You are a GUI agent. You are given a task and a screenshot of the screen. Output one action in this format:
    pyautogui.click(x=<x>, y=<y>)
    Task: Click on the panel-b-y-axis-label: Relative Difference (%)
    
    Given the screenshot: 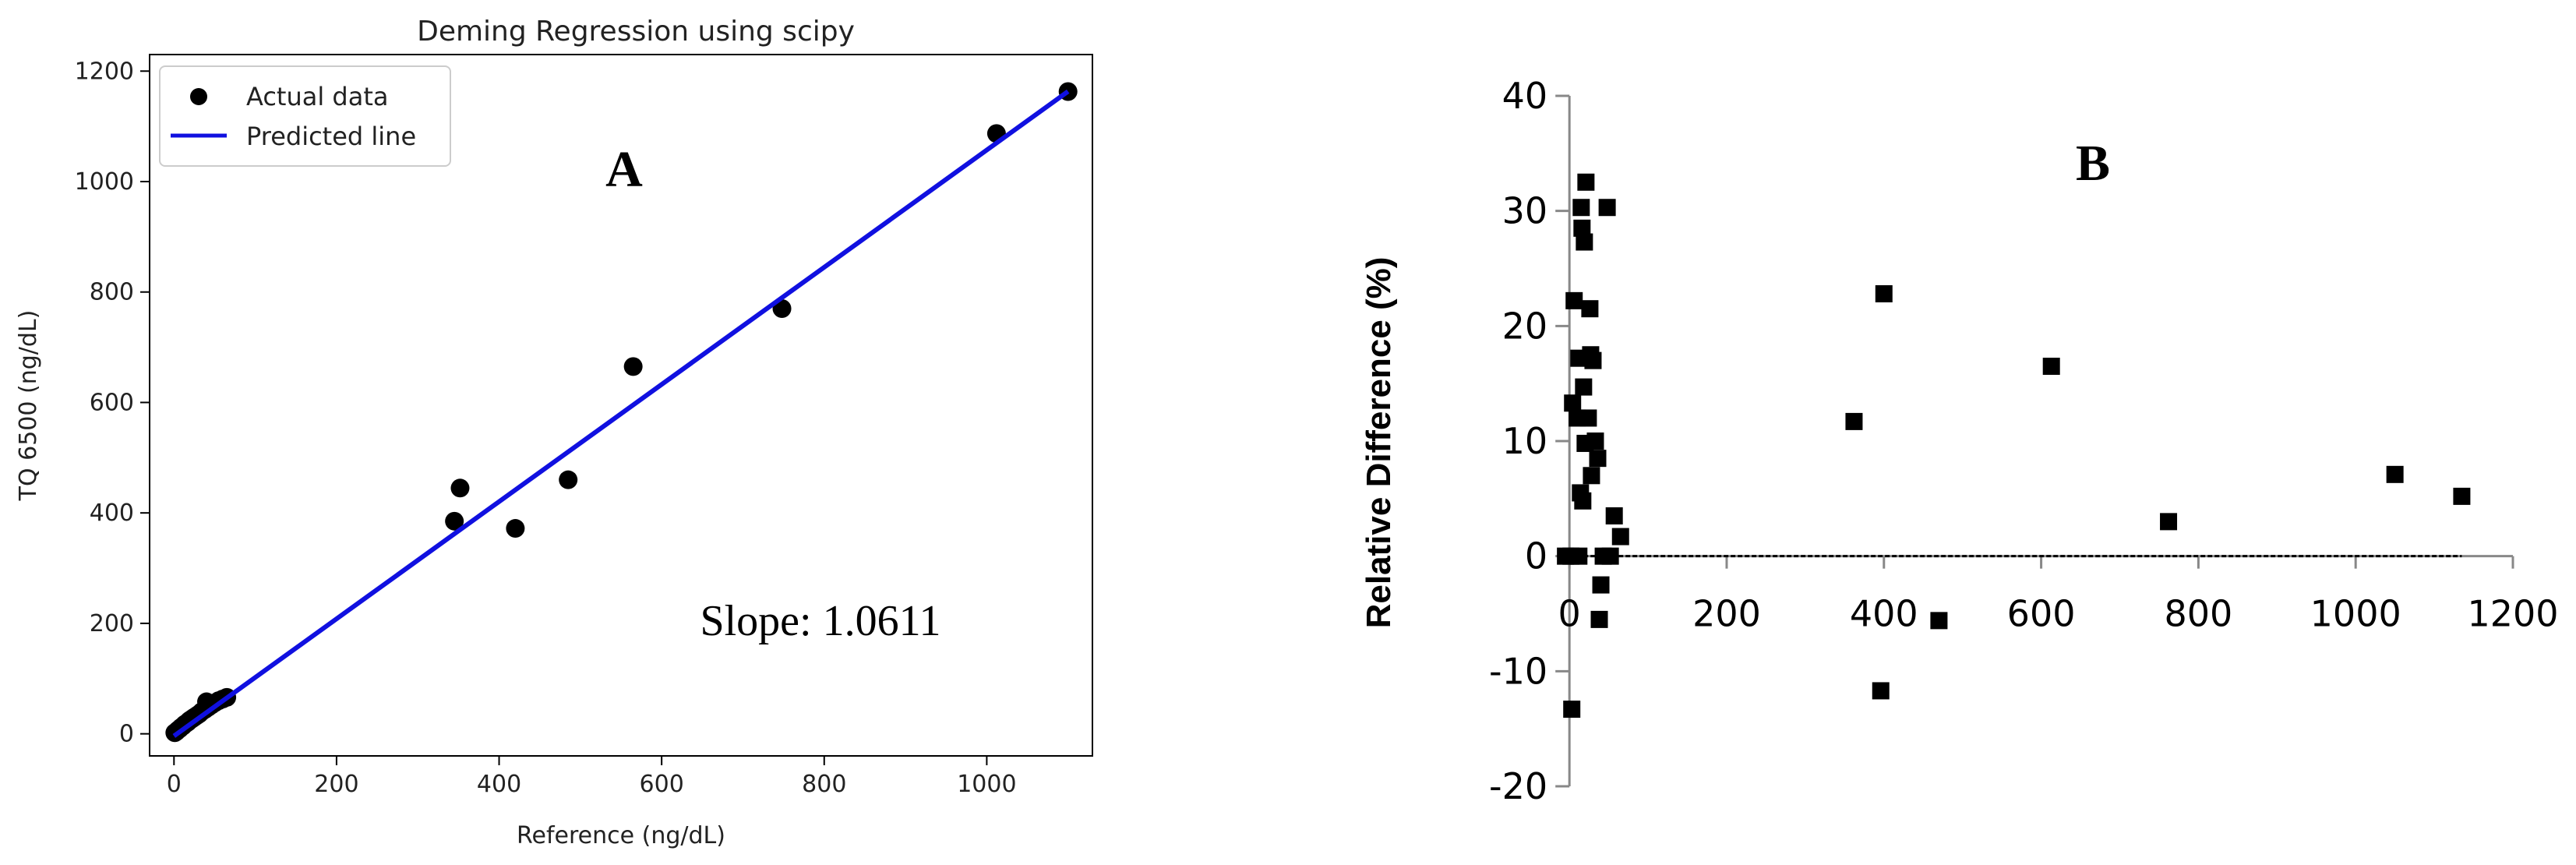 What is the action you would take?
    pyautogui.click(x=1379, y=443)
    